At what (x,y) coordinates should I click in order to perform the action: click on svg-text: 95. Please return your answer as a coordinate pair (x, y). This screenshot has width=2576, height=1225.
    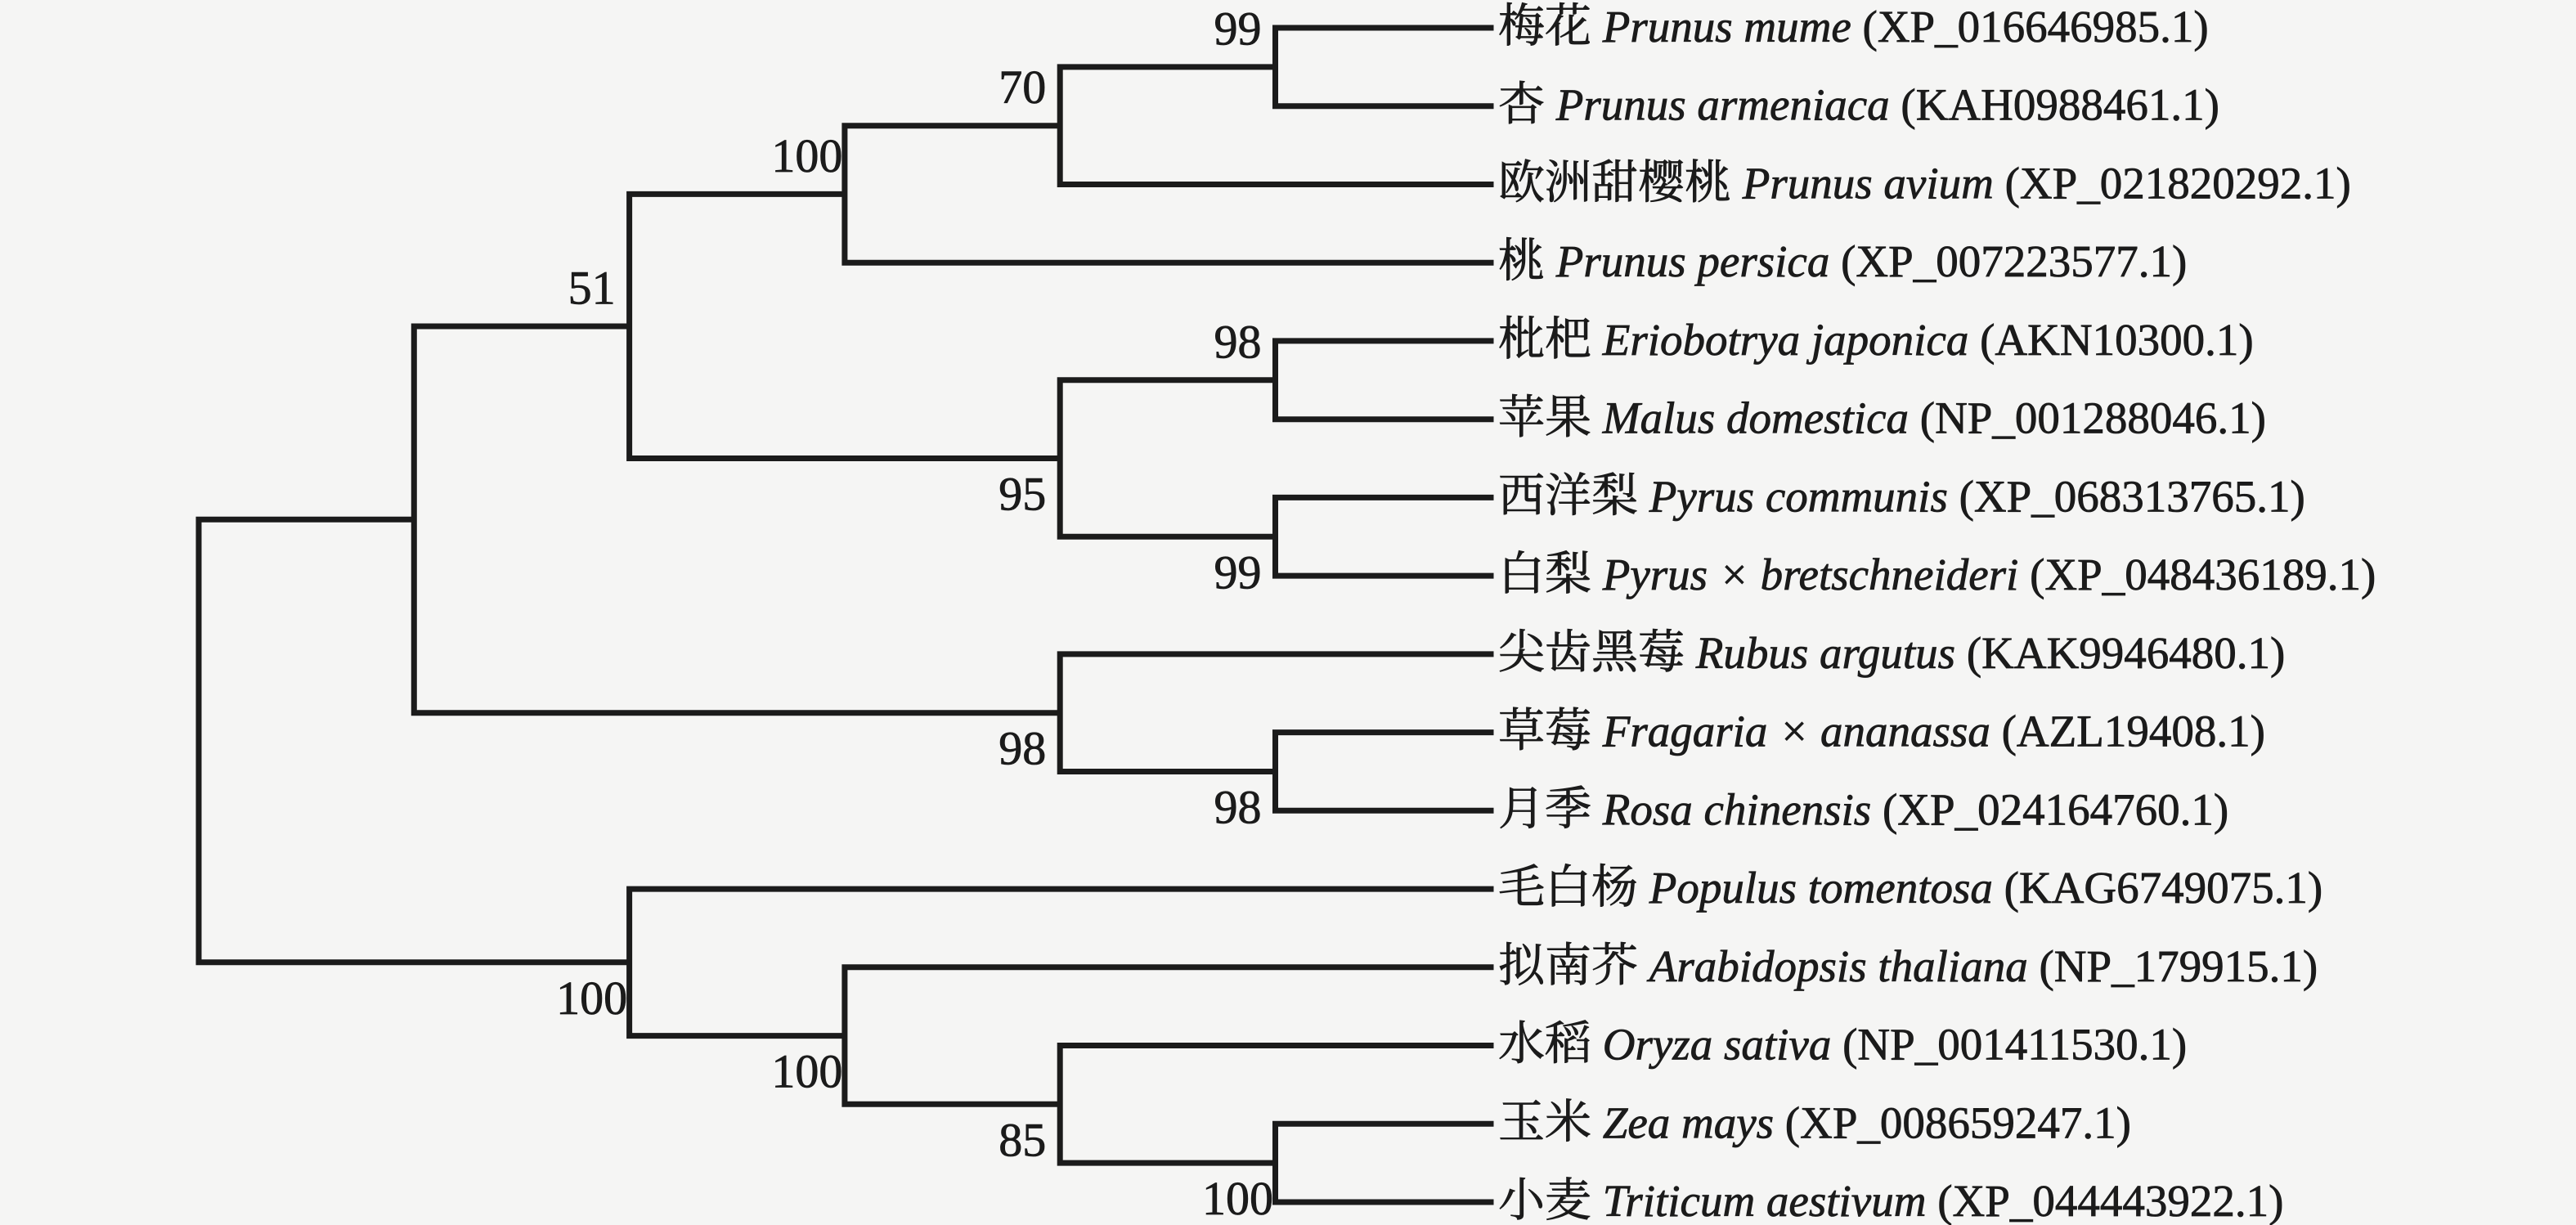
    Looking at the image, I should click on (1023, 495).